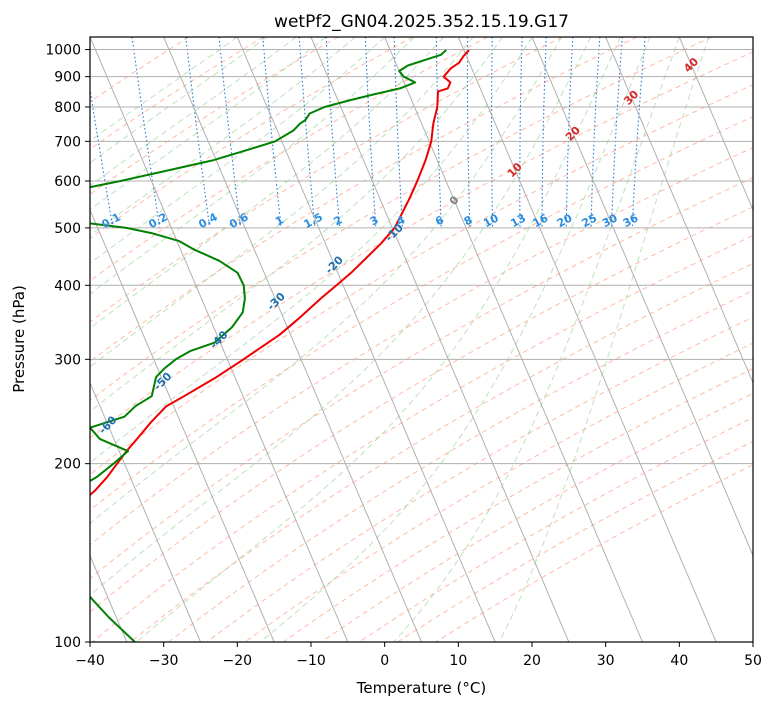  I want to click on x-tick-label: −40, so click(90, 661).